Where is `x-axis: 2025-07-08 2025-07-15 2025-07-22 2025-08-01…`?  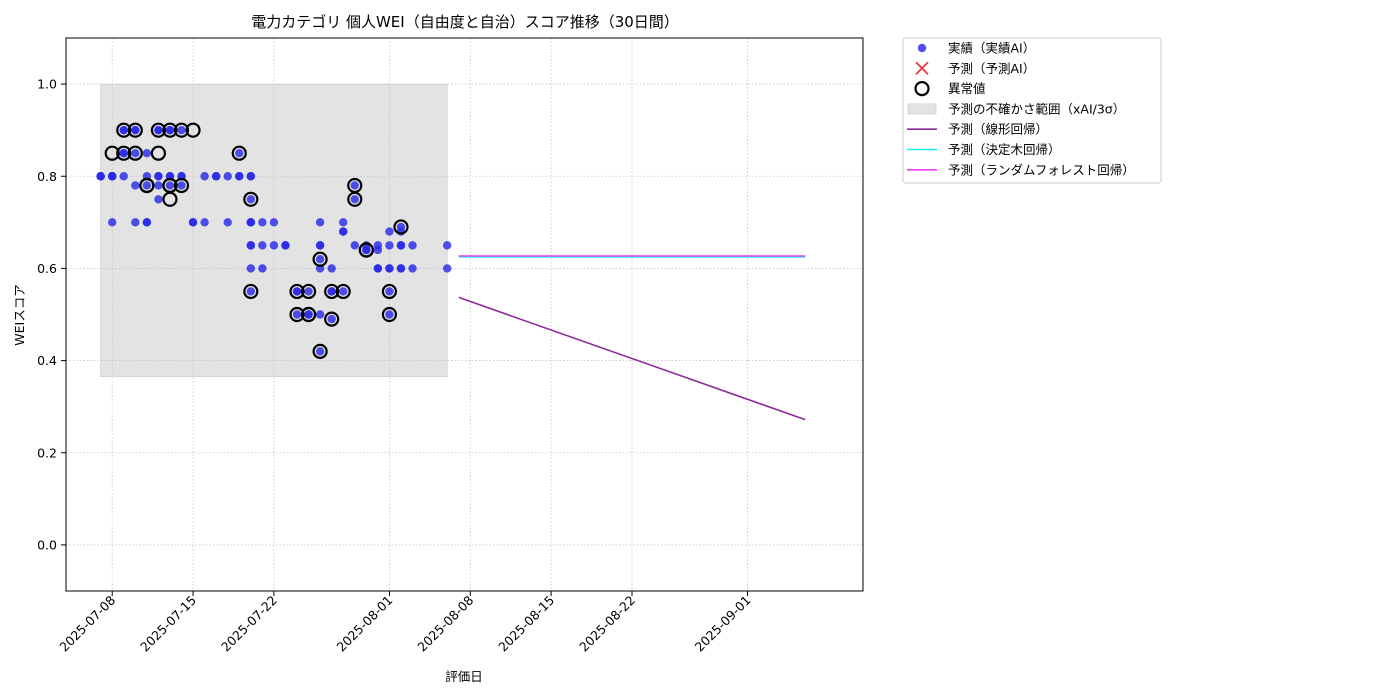
x-axis: 2025-07-08 2025-07-15 2025-07-22 2025-08-01… is located at coordinates (405, 623).